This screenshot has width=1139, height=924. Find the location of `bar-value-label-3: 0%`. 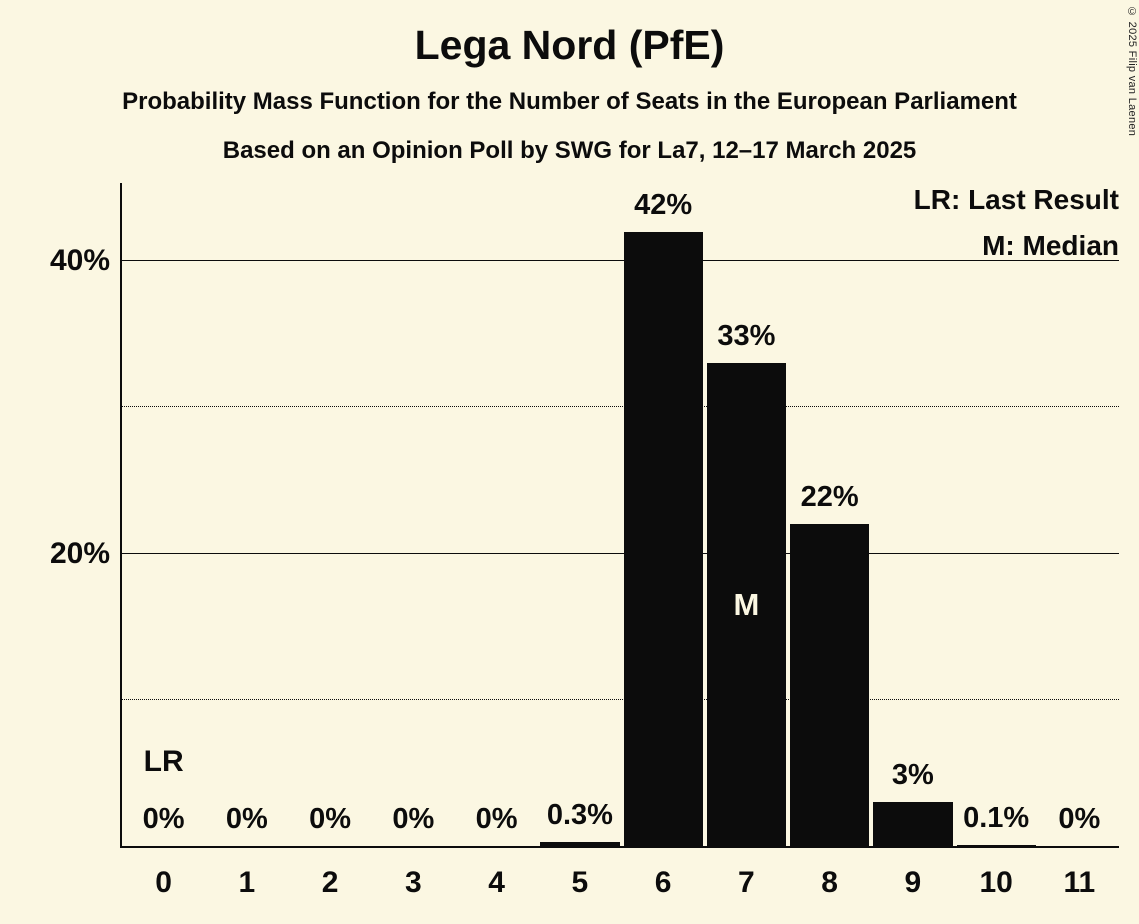

bar-value-label-3: 0% is located at coordinates (413, 819).